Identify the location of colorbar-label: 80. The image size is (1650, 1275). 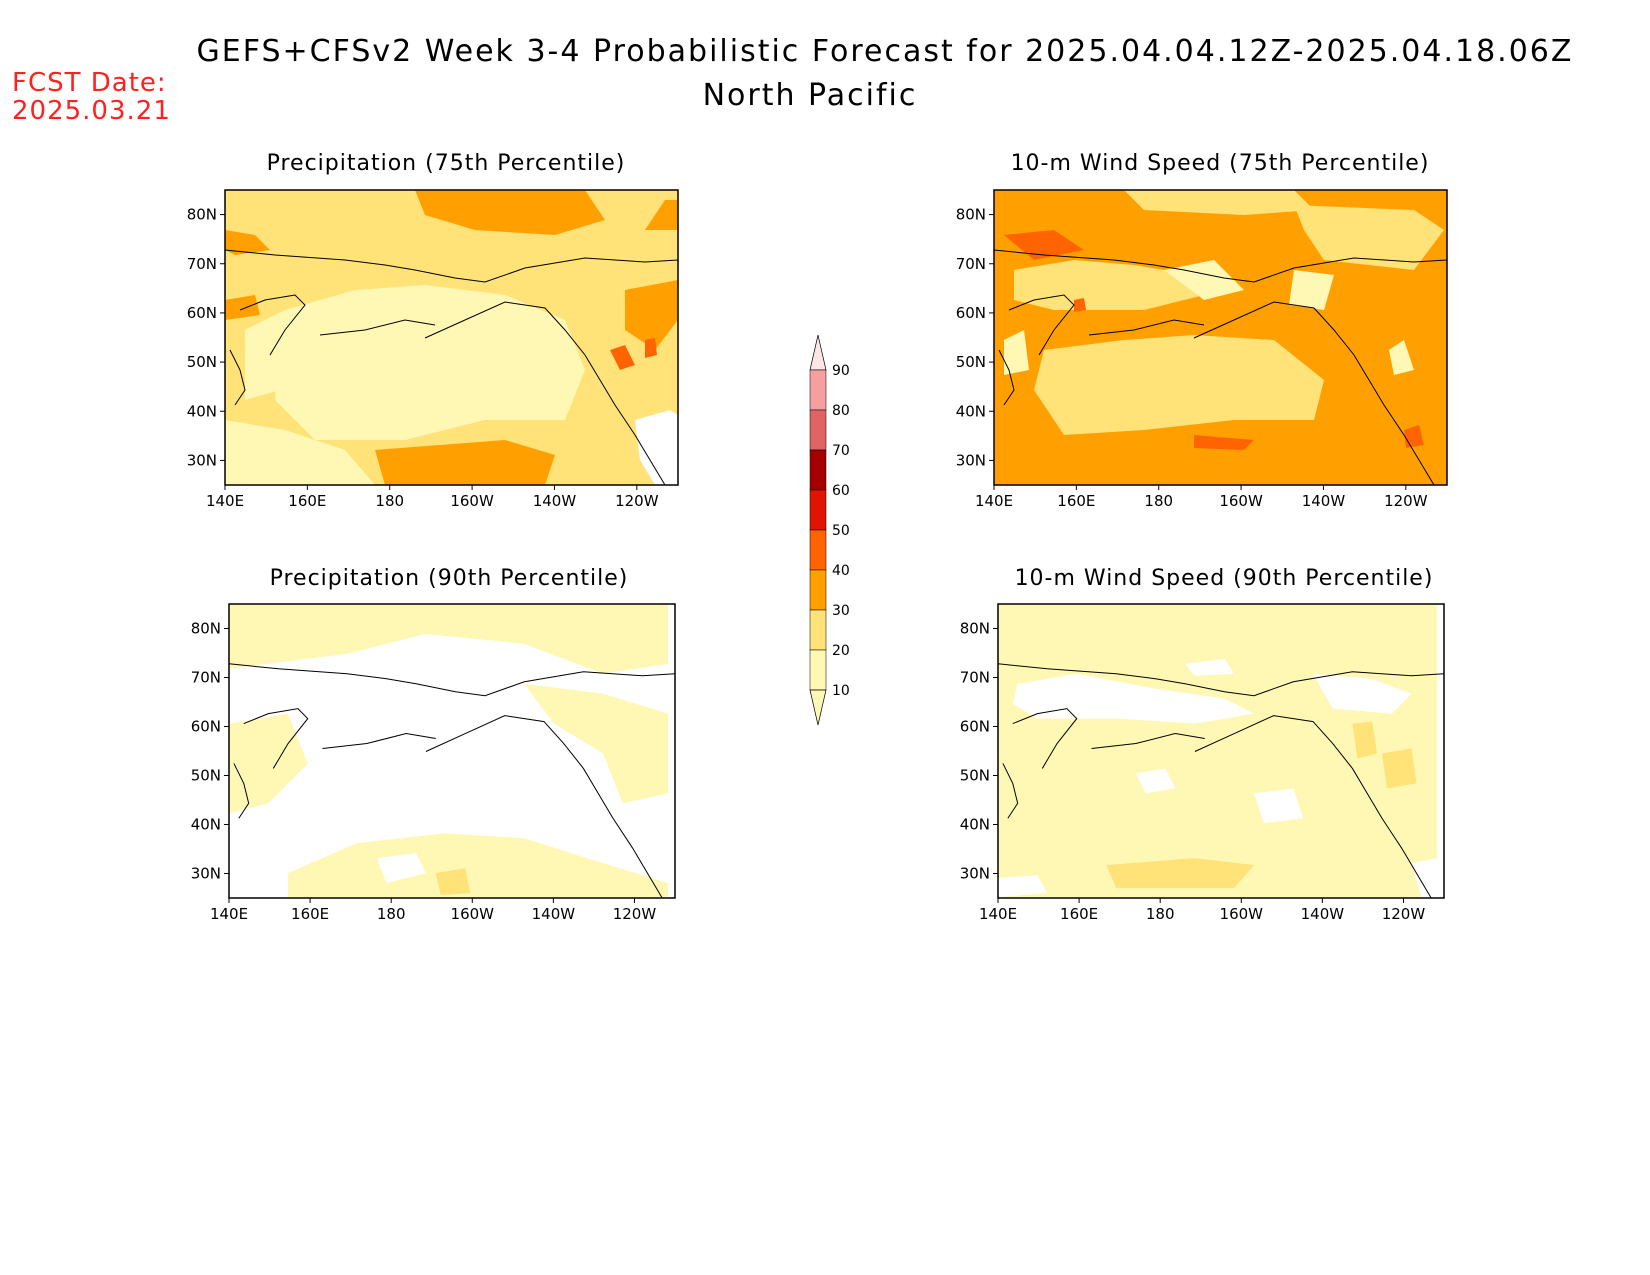
(841, 411).